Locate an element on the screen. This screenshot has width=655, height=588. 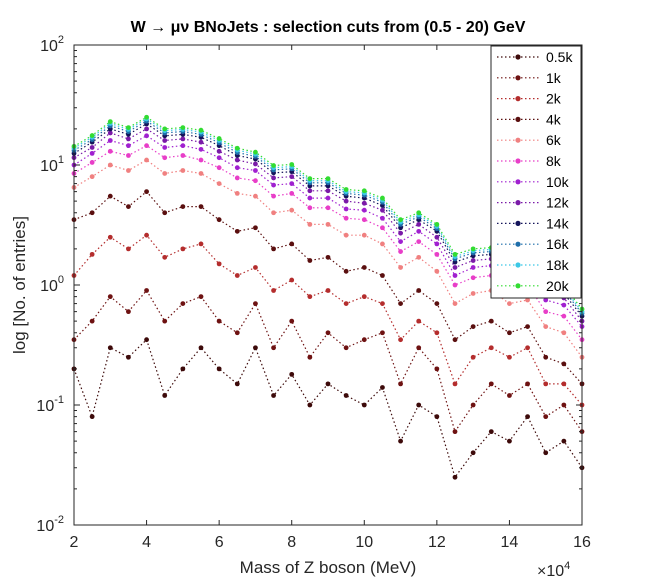
legend-label: 6k is located at coordinates (554, 140).